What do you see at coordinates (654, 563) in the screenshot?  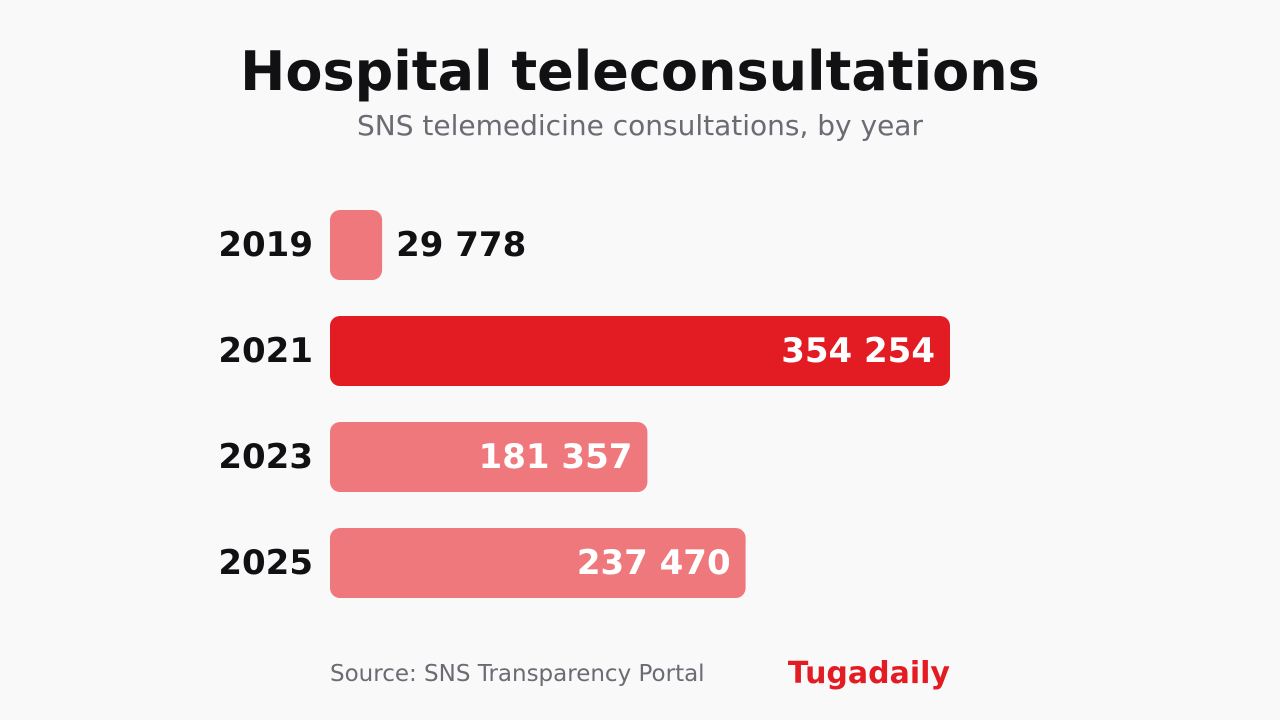 I see `value-label: 237 470` at bounding box center [654, 563].